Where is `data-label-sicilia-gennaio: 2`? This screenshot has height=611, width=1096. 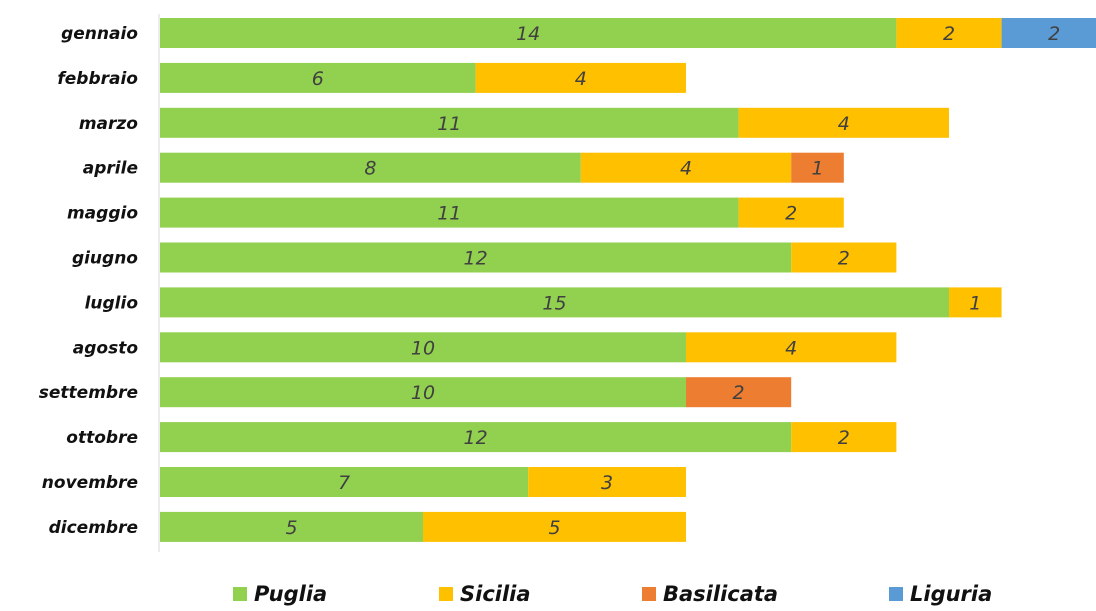
data-label-sicilia-gennaio: 2 is located at coordinates (949, 34).